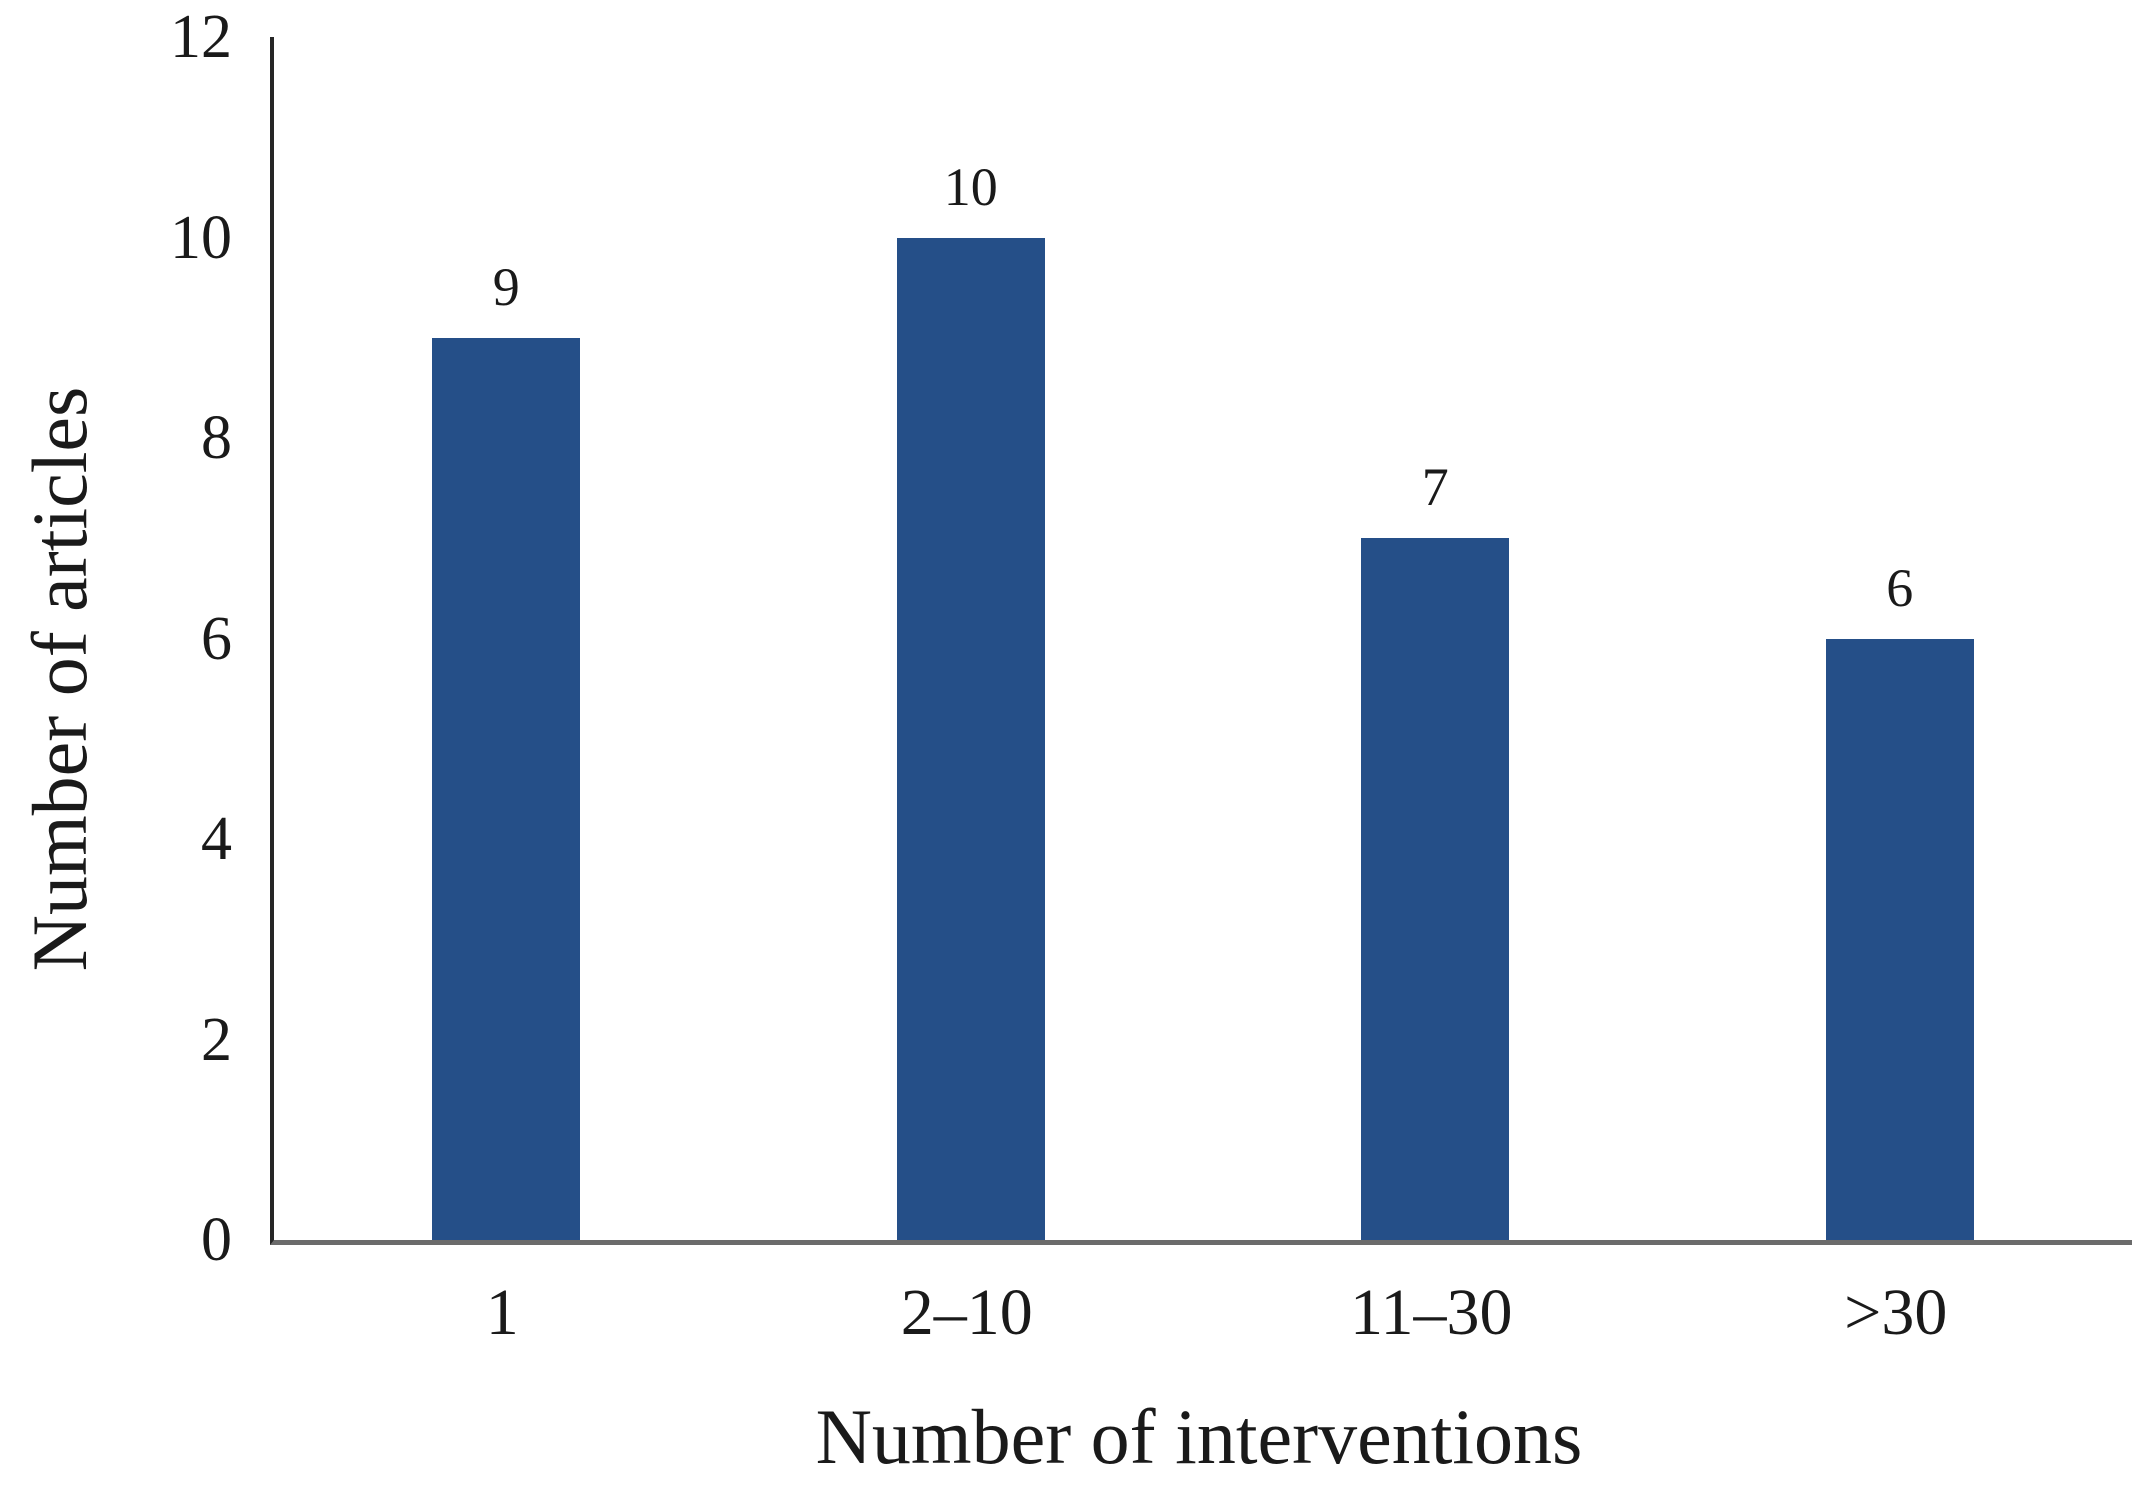 This screenshot has width=2142, height=1505. I want to click on bar-value-label: 10, so click(970, 186).